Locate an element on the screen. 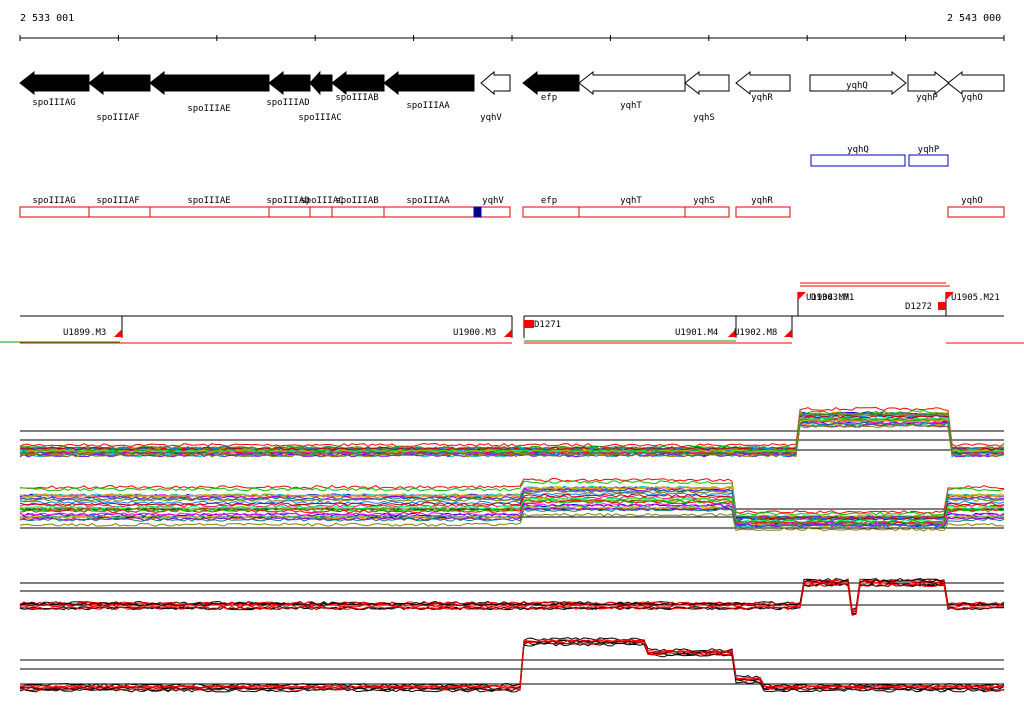 This screenshot has height=714, width=1024. segment-label: D1272 is located at coordinates (918, 307).